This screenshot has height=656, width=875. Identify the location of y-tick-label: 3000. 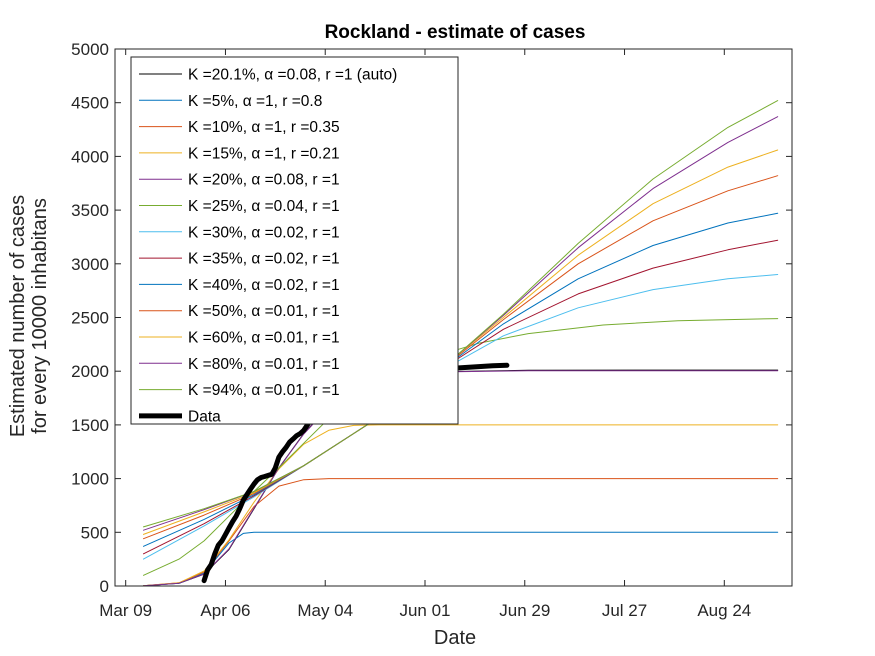
(90, 264).